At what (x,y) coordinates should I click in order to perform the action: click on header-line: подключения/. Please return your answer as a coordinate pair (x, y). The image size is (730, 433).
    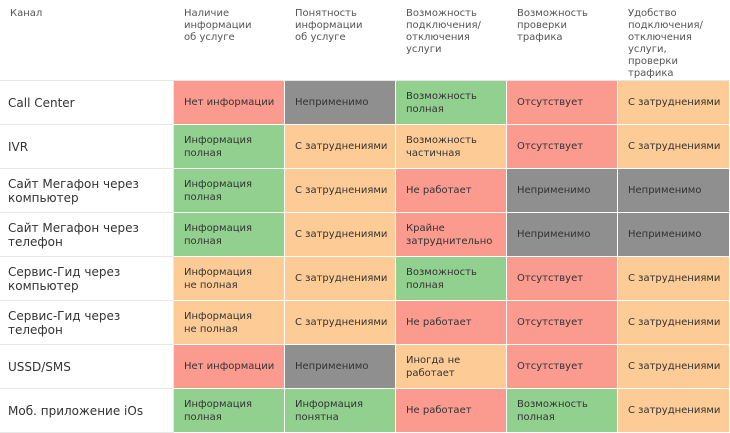
    Looking at the image, I should click on (665, 25).